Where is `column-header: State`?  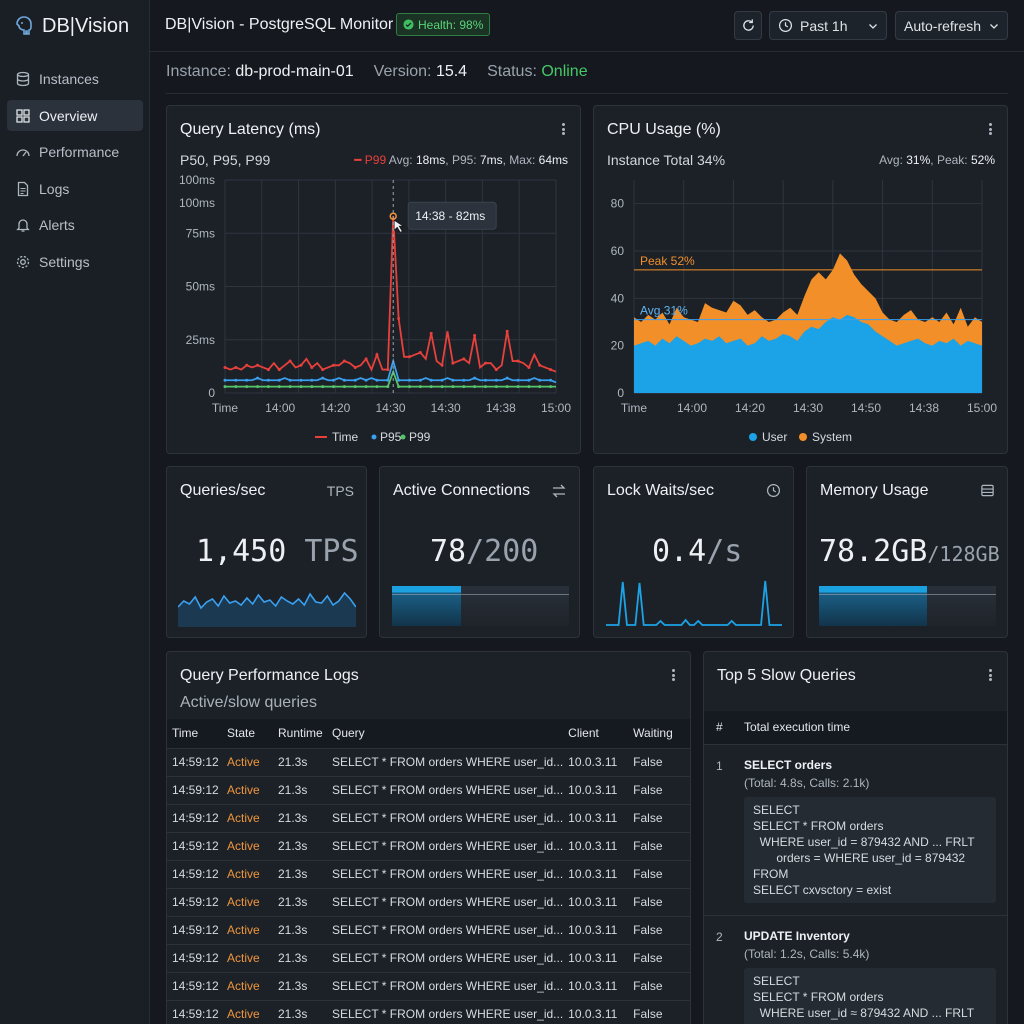
column-header: State is located at coordinates (247, 733).